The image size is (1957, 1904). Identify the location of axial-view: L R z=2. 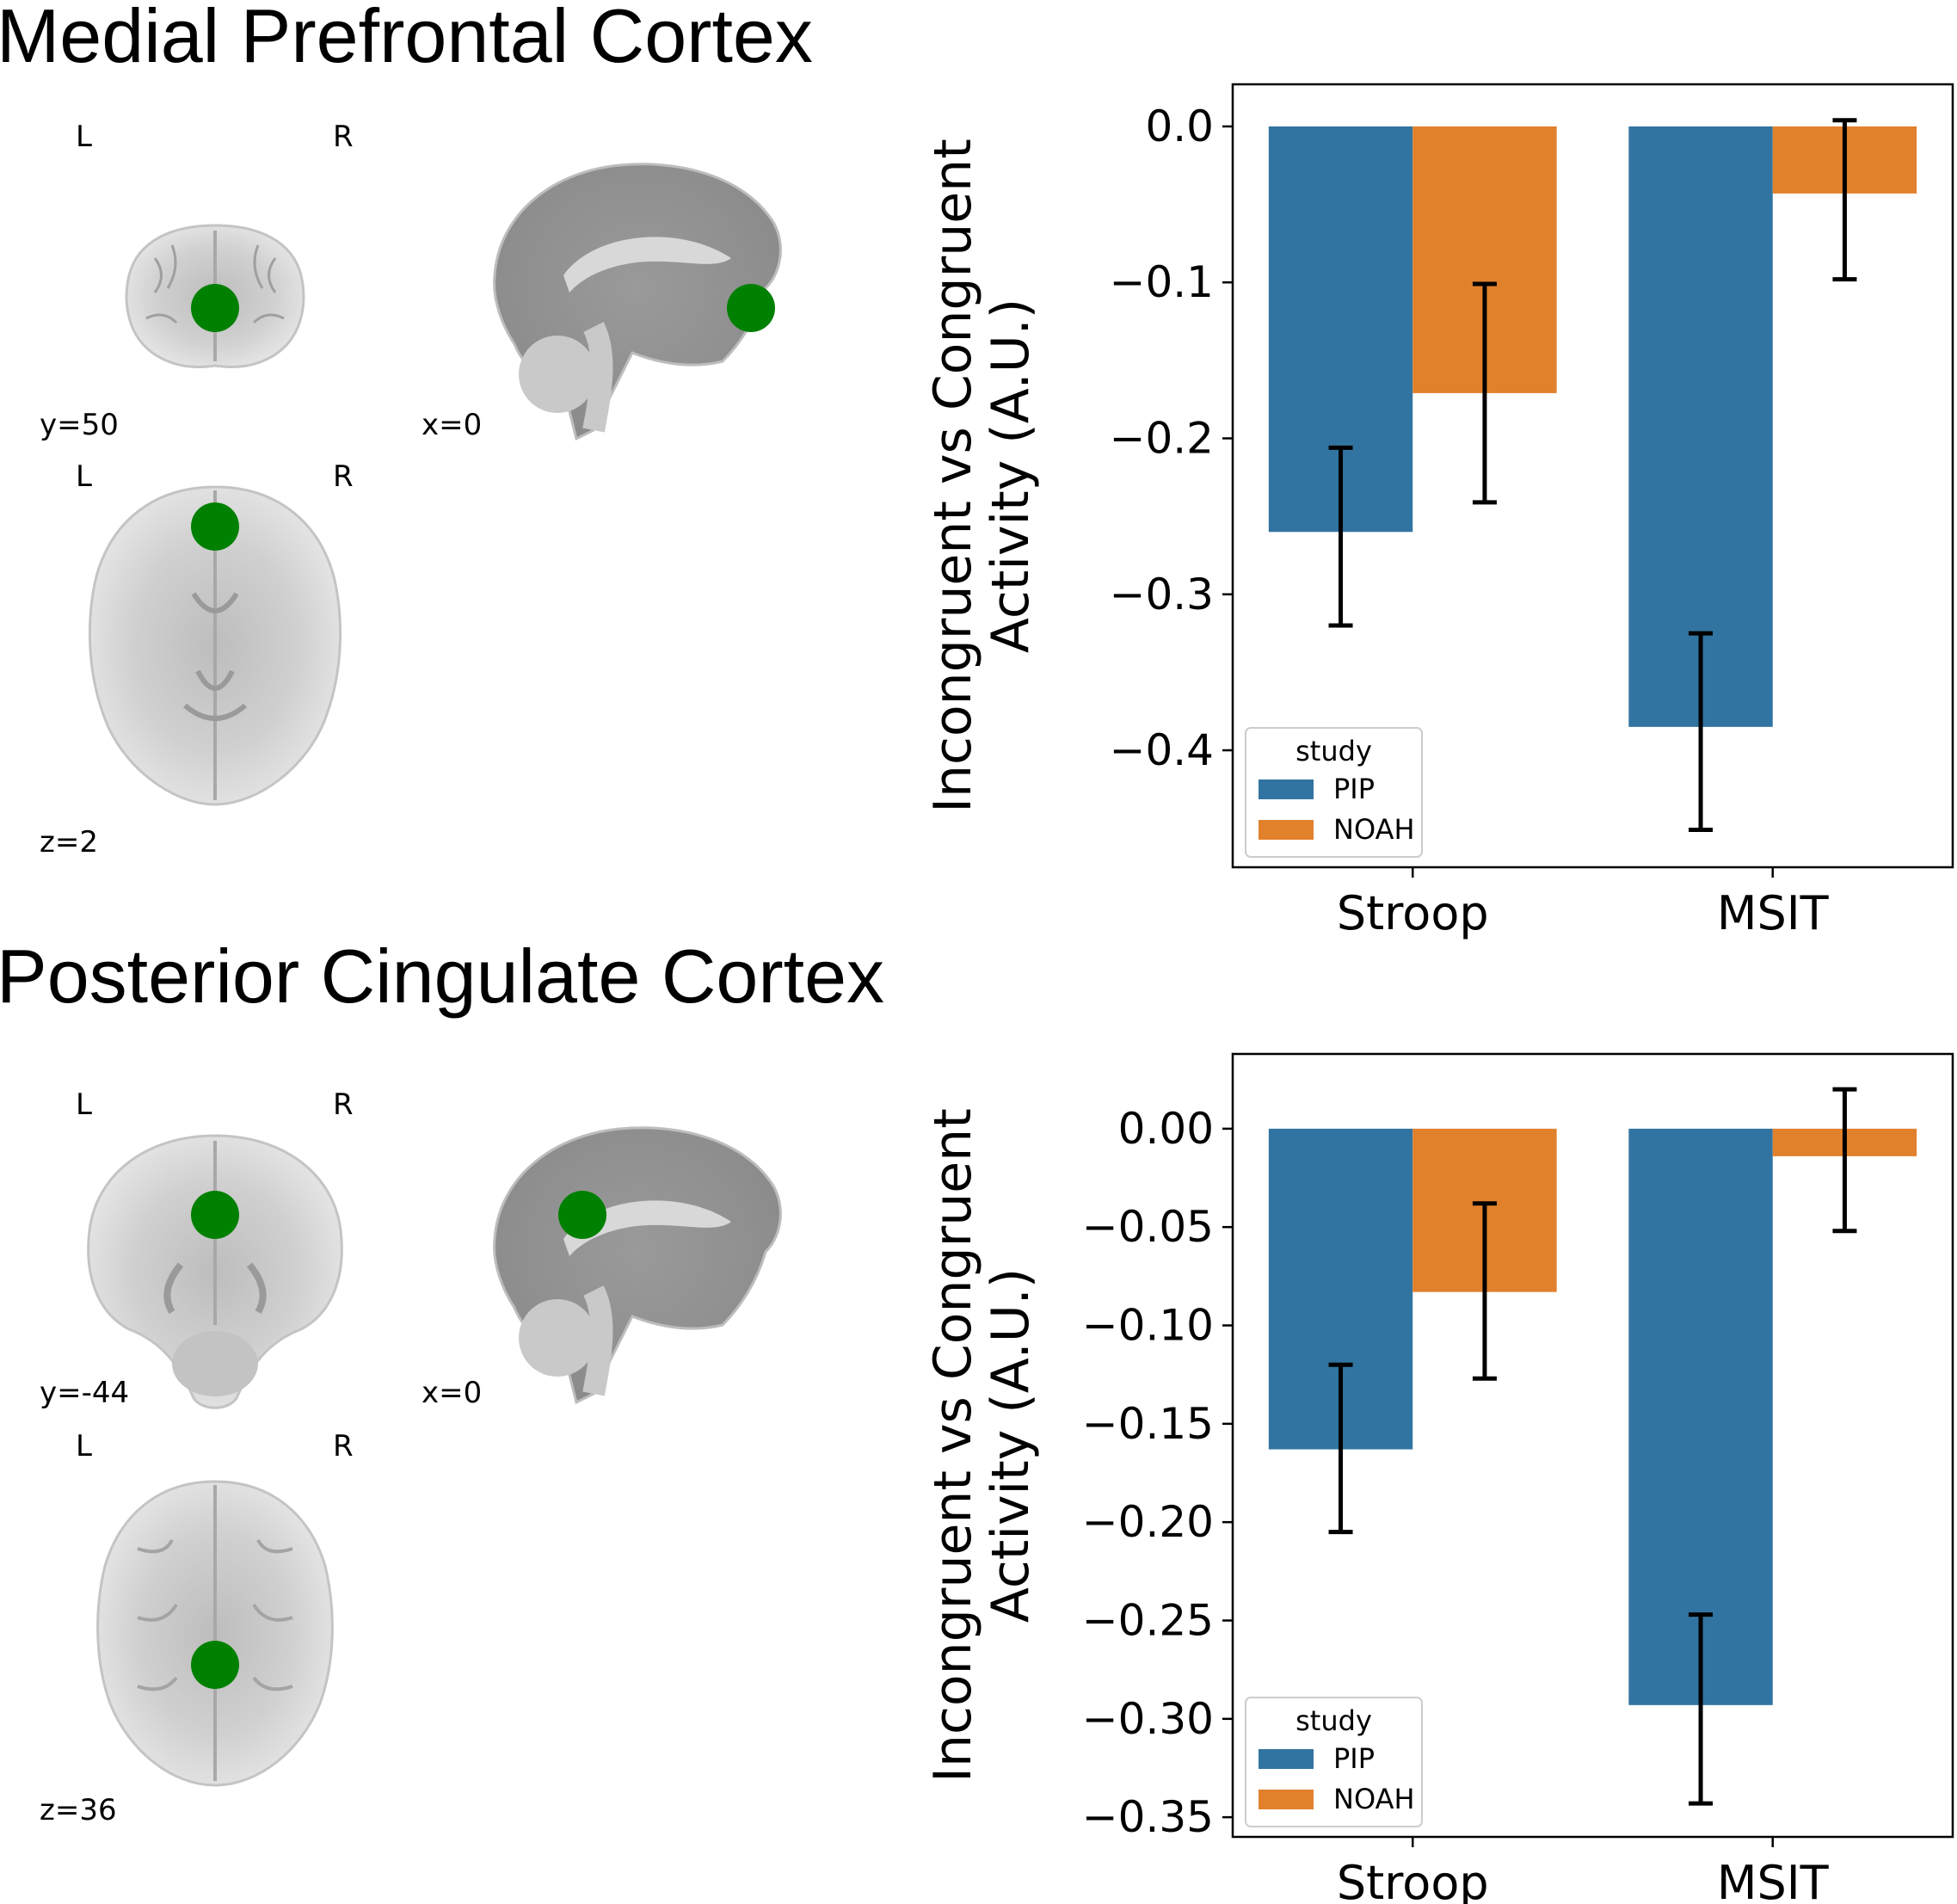
(197, 660).